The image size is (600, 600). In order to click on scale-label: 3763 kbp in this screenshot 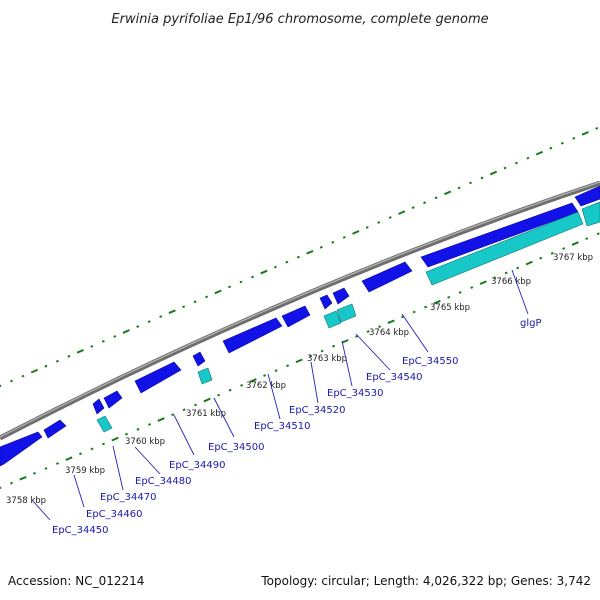, I will do `click(327, 359)`.